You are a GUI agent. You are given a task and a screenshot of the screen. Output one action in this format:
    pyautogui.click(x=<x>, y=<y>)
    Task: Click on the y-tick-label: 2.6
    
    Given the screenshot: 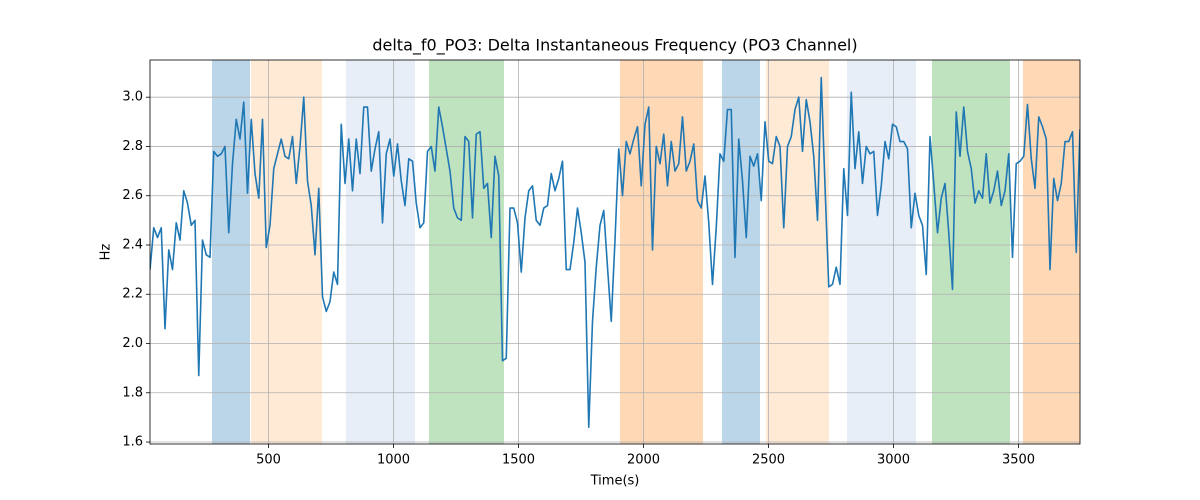 What is the action you would take?
    pyautogui.click(x=132, y=195)
    